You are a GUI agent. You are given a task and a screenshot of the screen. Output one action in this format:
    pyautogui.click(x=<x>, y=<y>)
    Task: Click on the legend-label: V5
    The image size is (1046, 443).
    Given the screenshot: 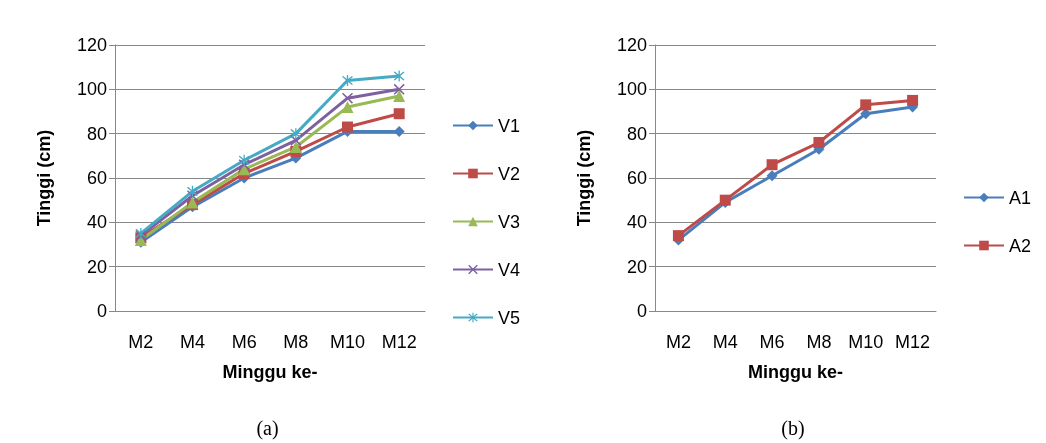 What is the action you would take?
    pyautogui.click(x=509, y=317)
    